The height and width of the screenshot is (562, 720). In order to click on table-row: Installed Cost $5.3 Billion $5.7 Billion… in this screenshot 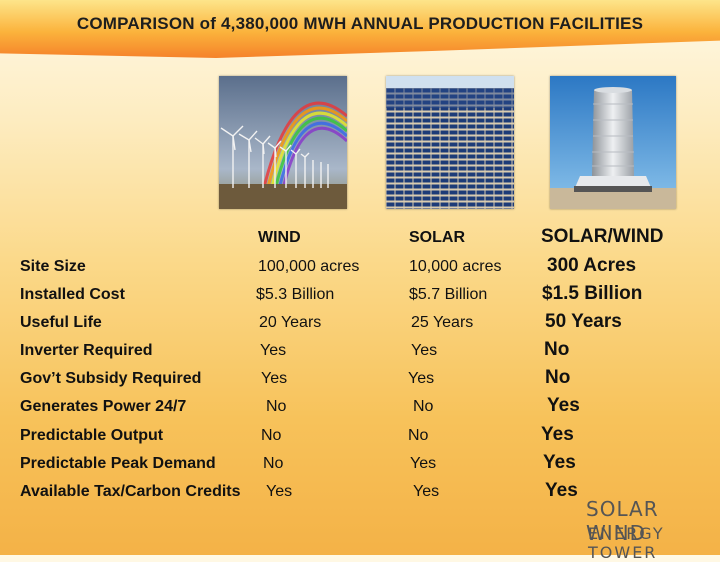, I will do `click(360, 298)`.